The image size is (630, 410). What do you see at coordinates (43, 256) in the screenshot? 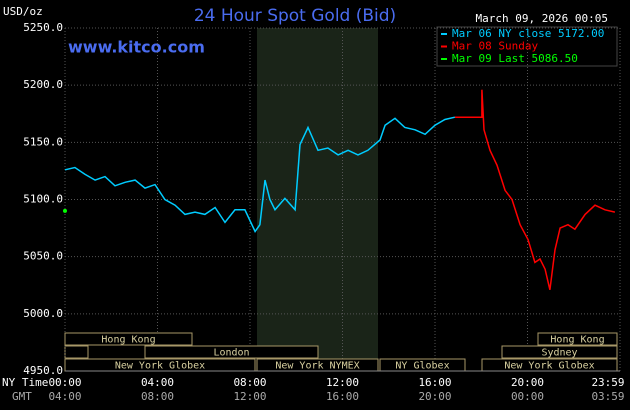
I see `y-tick-label: 5050.0` at bounding box center [43, 256].